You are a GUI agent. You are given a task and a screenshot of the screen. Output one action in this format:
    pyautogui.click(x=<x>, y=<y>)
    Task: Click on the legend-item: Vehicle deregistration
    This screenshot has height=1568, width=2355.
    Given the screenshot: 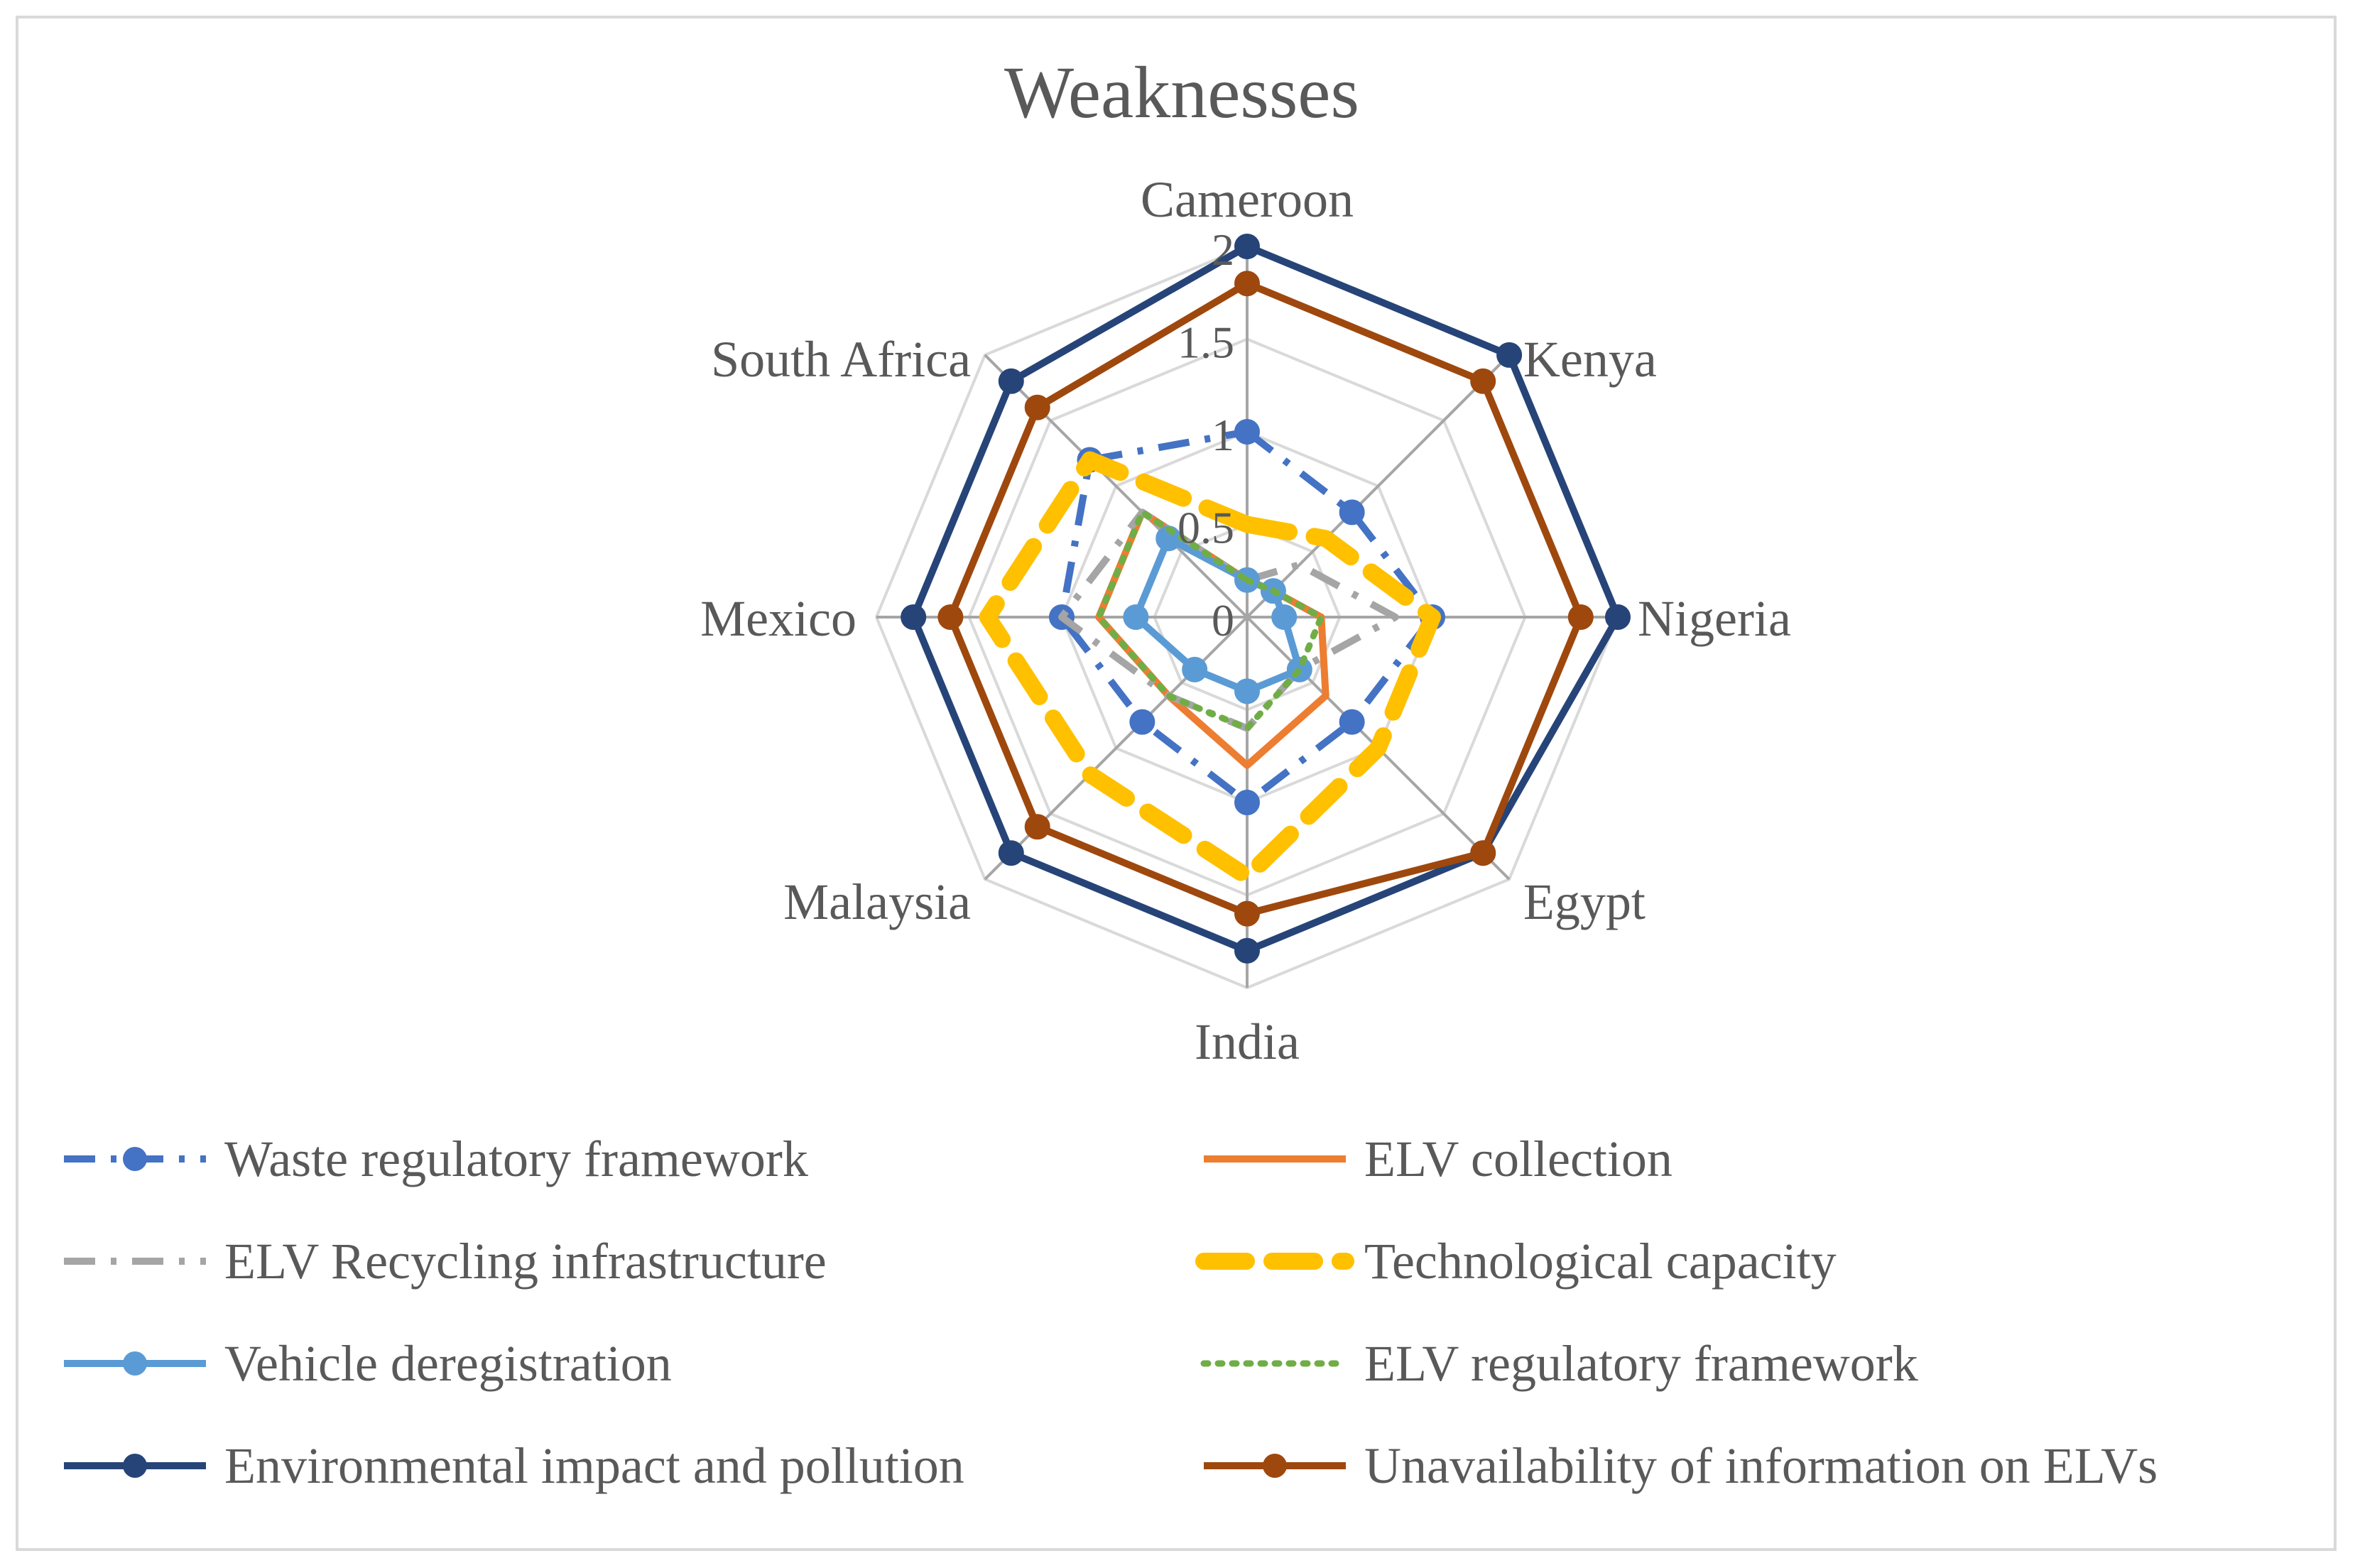 What is the action you would take?
    pyautogui.click(x=368, y=1364)
    